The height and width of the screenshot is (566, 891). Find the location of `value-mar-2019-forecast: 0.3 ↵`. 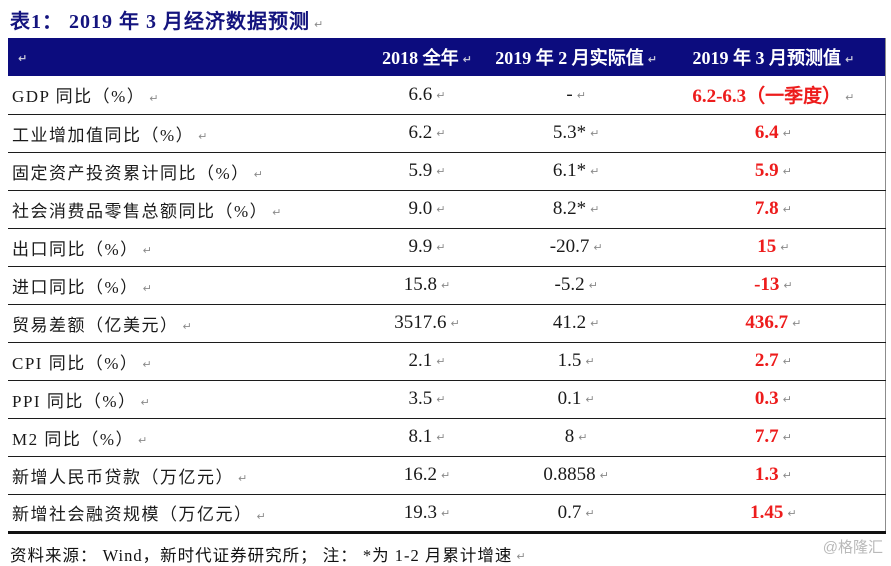

value-mar-2019-forecast: 0.3 ↵ is located at coordinates (773, 399).